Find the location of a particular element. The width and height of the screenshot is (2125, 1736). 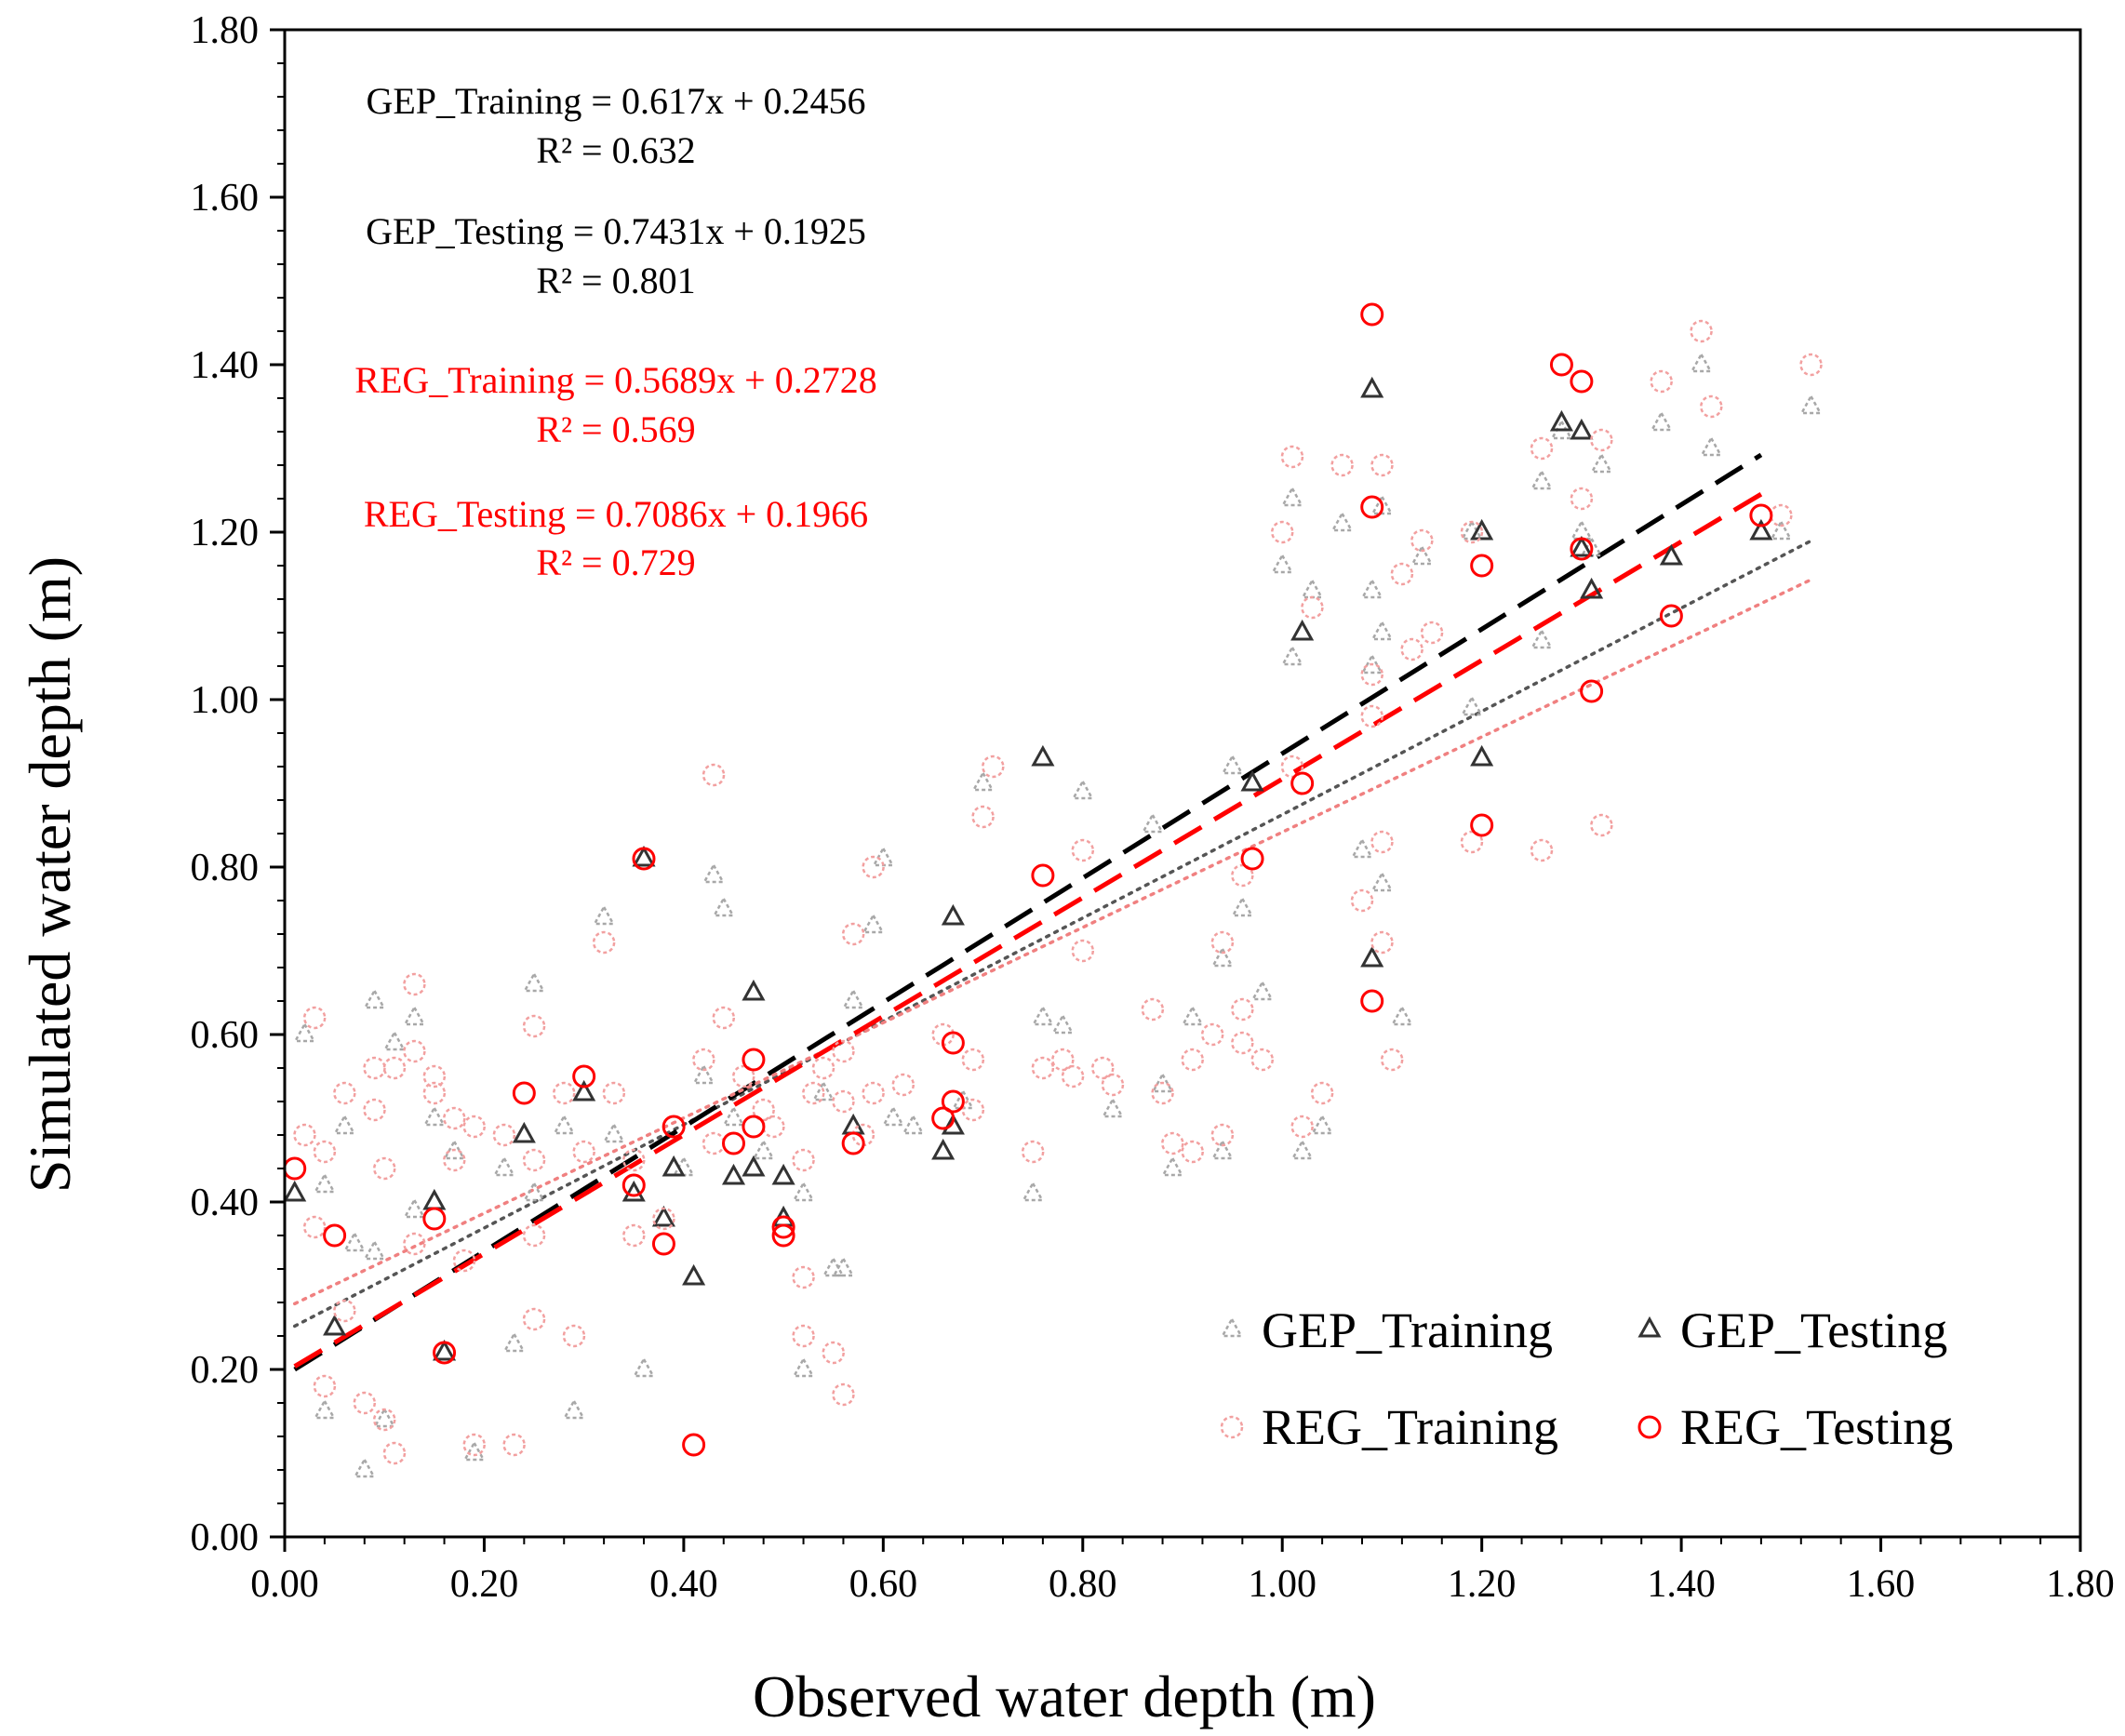

legend-reg-testing-label: REG_Testing is located at coordinates (1816, 1427).